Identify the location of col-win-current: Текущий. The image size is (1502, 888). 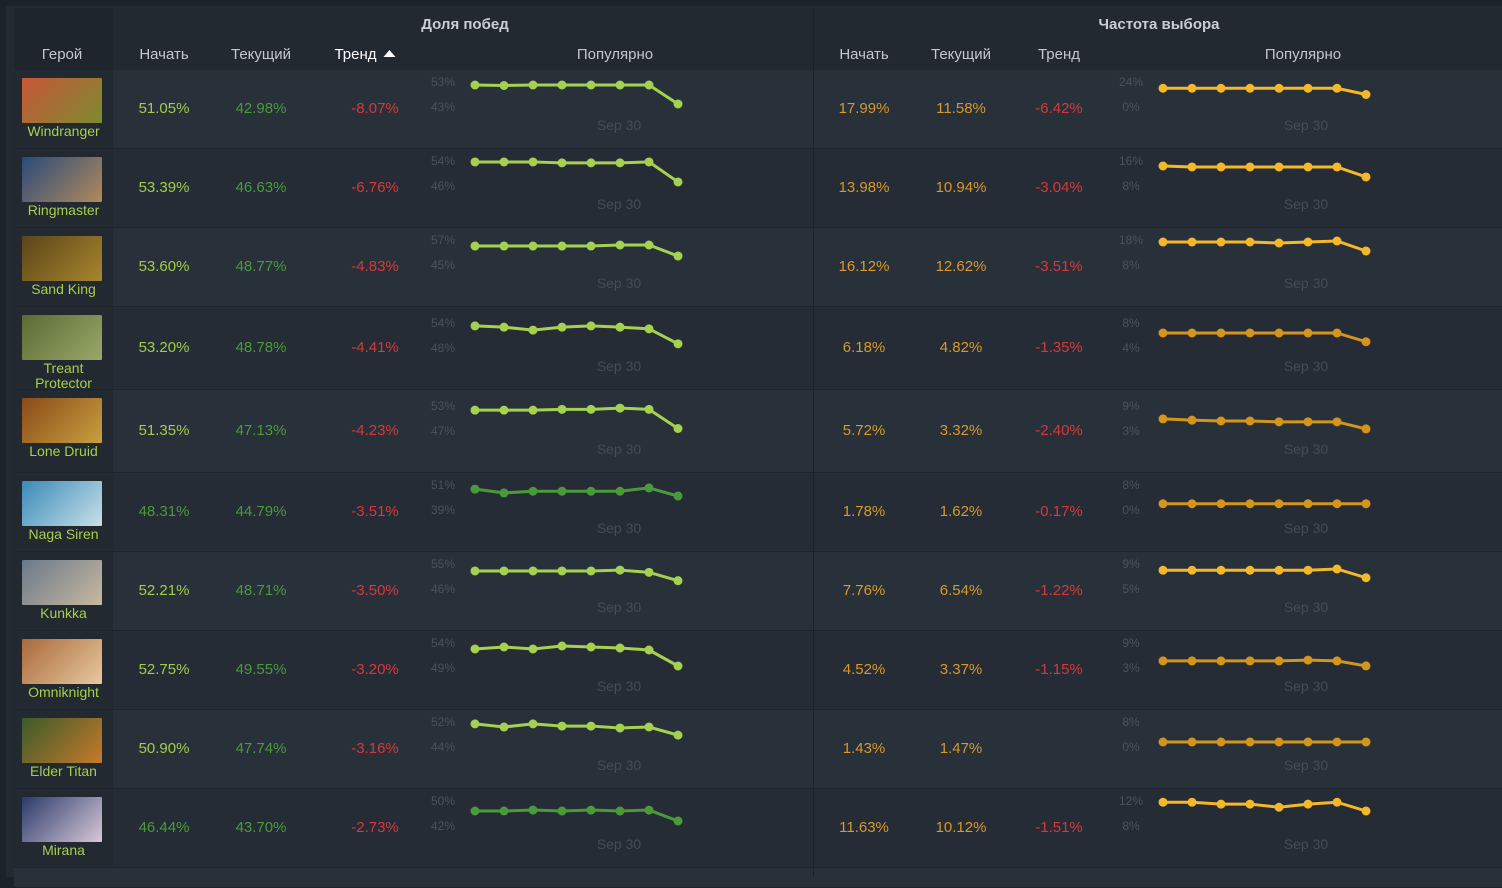
(261, 54).